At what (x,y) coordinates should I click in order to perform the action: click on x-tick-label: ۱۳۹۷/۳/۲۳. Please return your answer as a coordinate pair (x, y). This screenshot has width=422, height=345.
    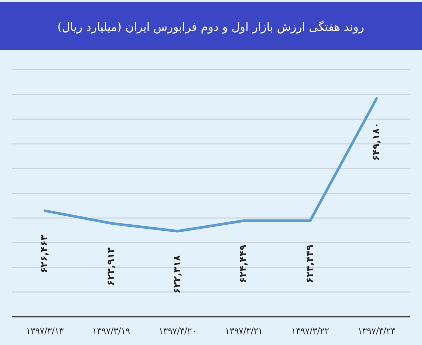
    Looking at the image, I should click on (377, 332).